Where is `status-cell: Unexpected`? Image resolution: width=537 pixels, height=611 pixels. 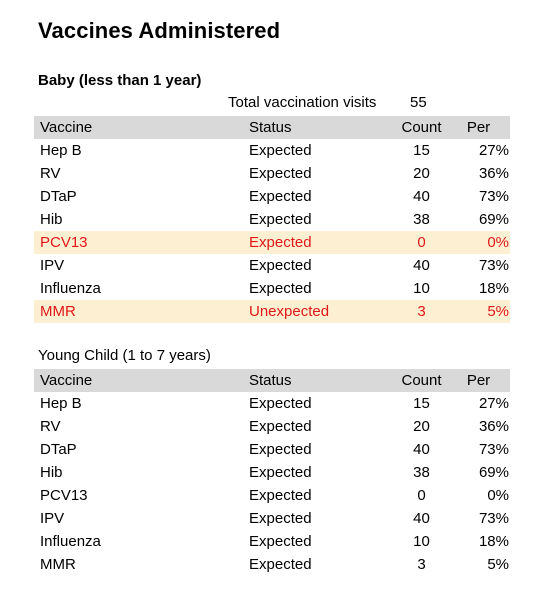
status-cell: Unexpected is located at coordinates (289, 311).